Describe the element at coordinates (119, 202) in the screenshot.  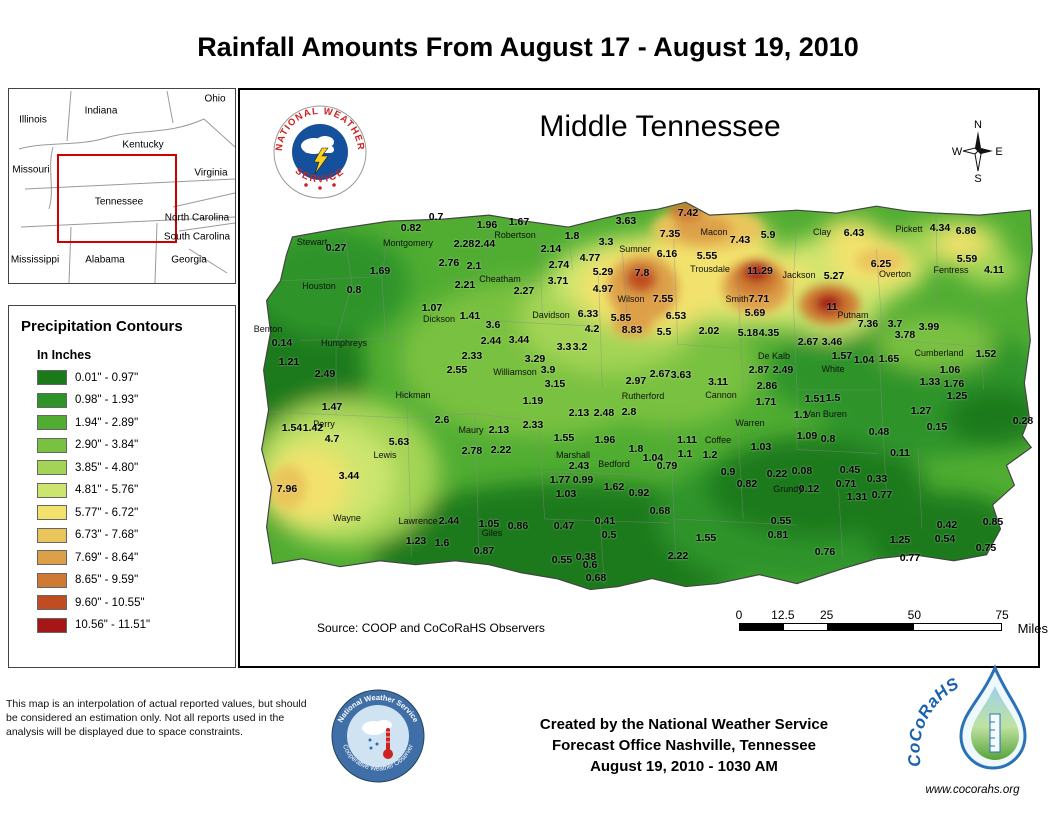
I see `state-label: Tennessee` at that location.